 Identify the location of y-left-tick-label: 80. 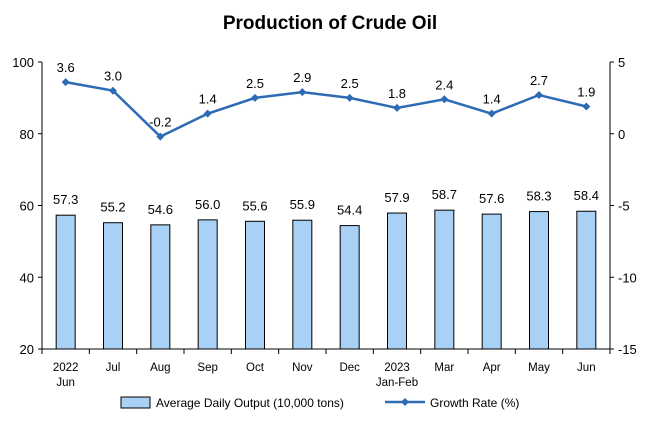
(27, 134).